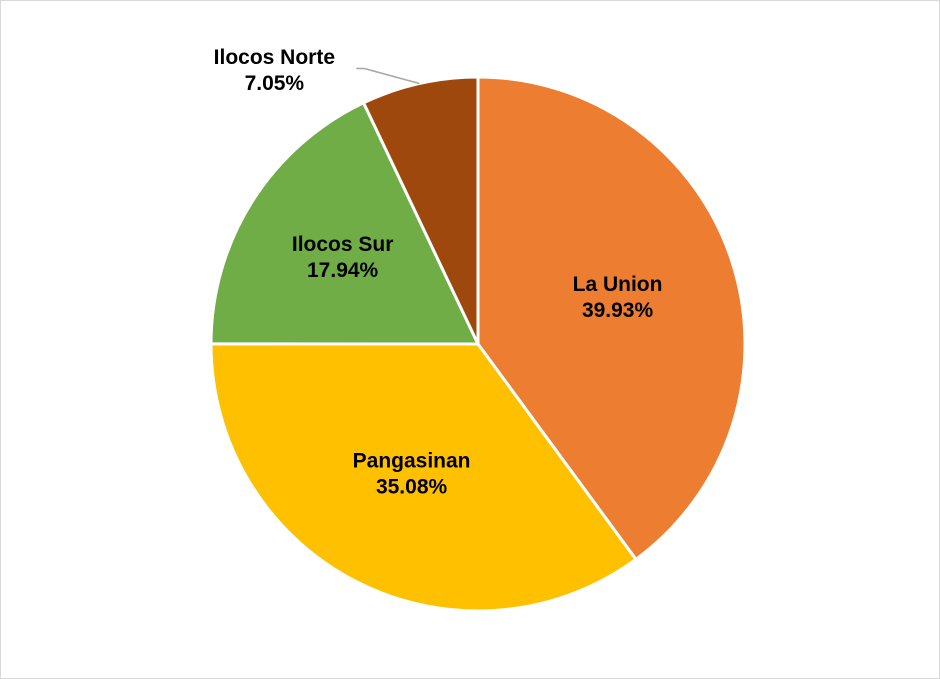 The image size is (940, 679). What do you see at coordinates (343, 244) in the screenshot?
I see `data-label-name: Ilocos Sur` at bounding box center [343, 244].